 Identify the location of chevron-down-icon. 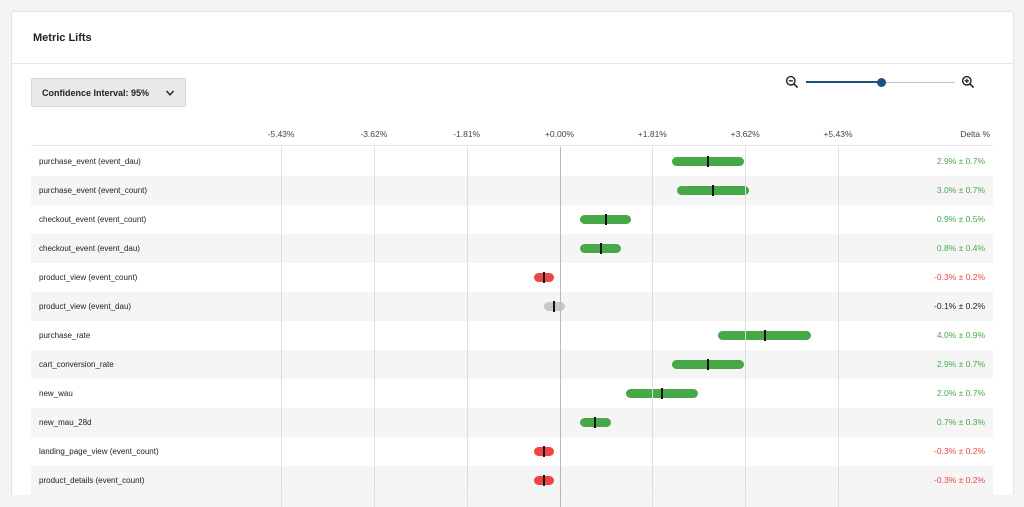
(170, 93).